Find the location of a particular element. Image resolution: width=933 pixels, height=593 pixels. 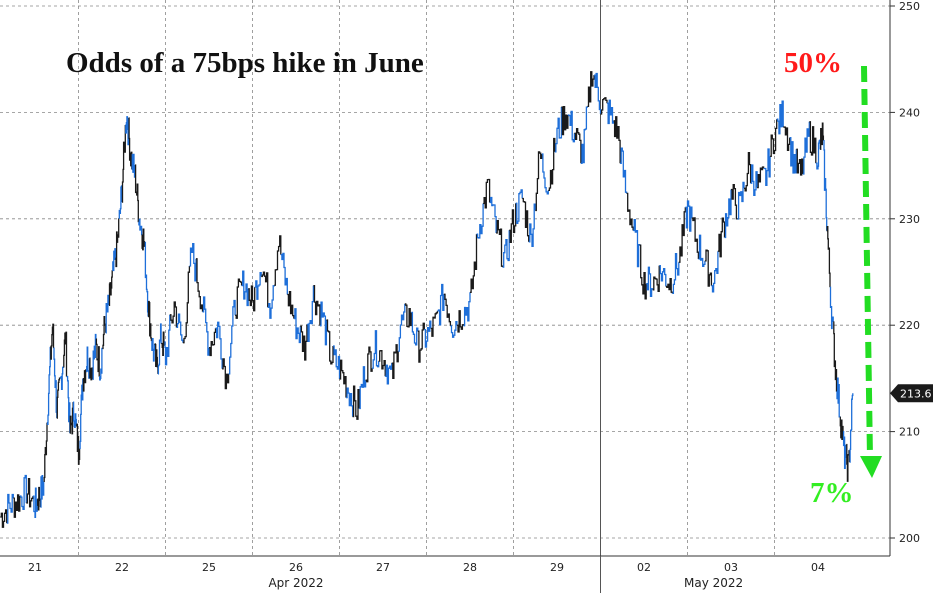

last-value-tag is located at coordinates (911, 393).